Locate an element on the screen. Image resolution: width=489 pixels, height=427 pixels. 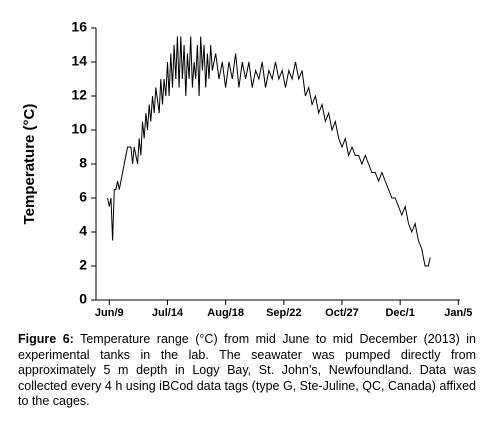
y-tick-label: 2 is located at coordinates (83, 265).